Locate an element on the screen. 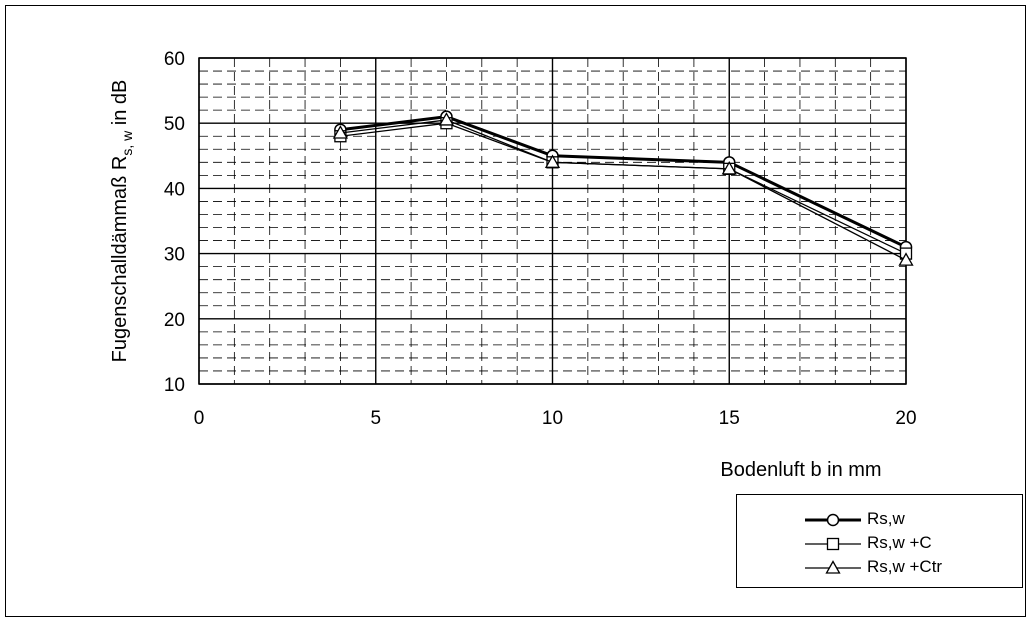  series-triangle is located at coordinates (623, 189).